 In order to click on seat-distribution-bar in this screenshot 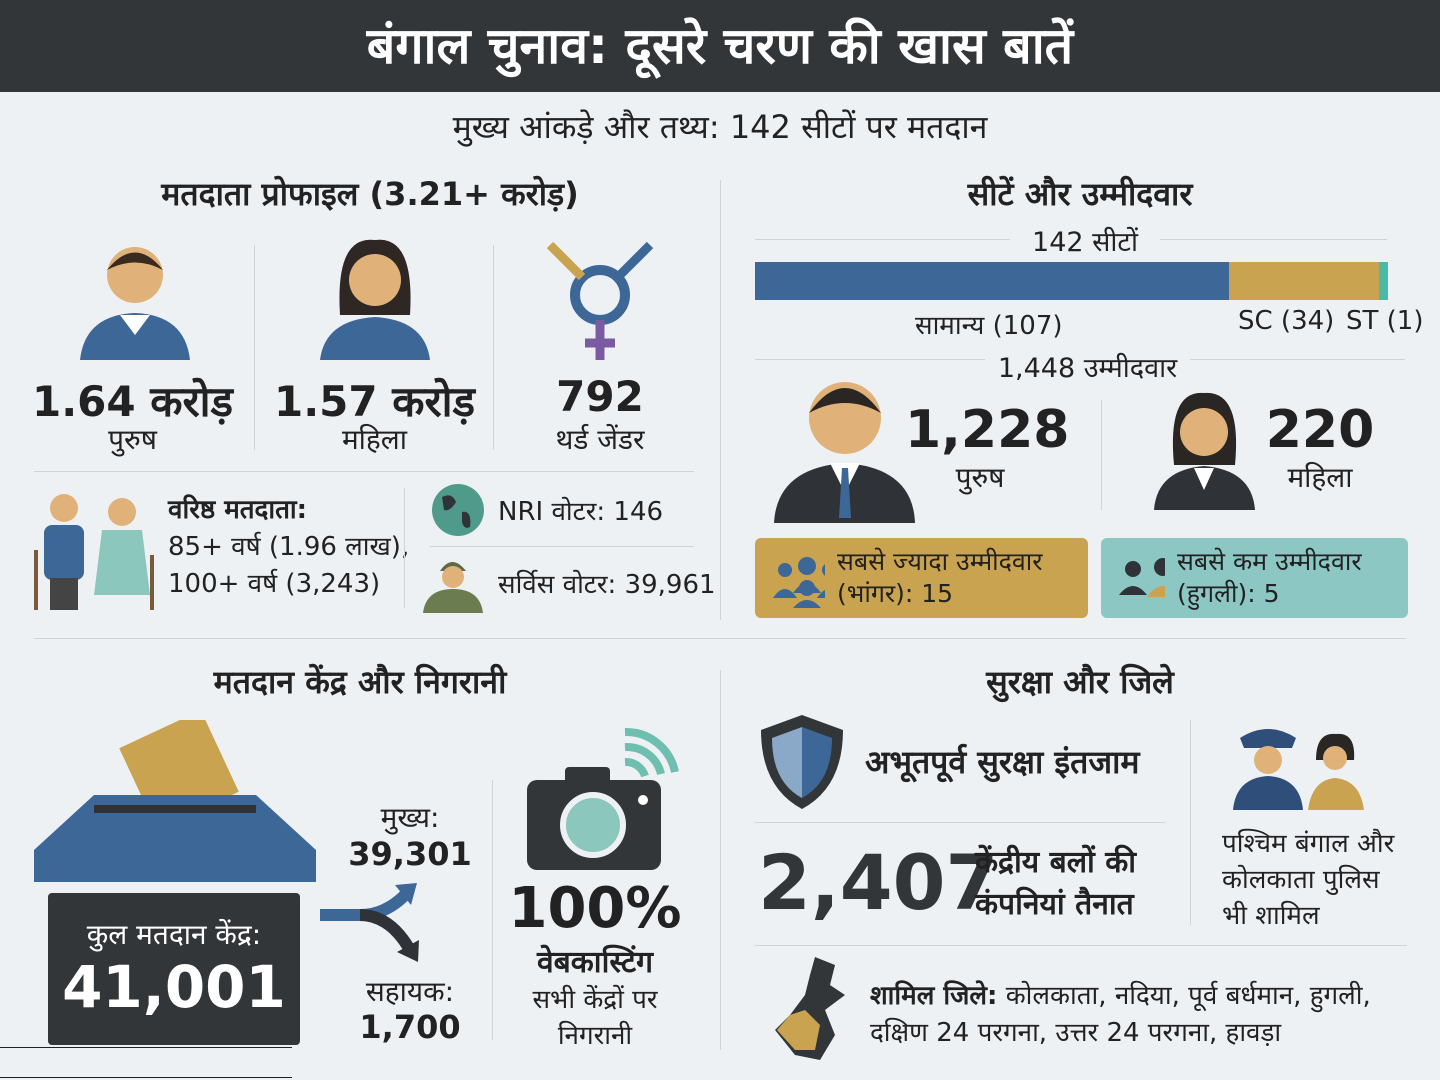, I will do `click(1071, 281)`.